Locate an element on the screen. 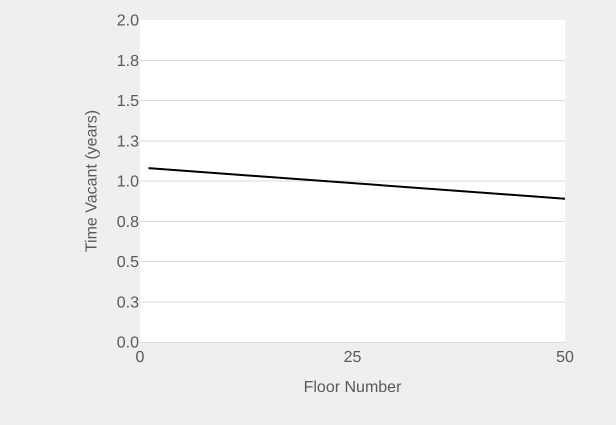 This screenshot has height=425, width=616. x-tick-label: 0 is located at coordinates (140, 357).